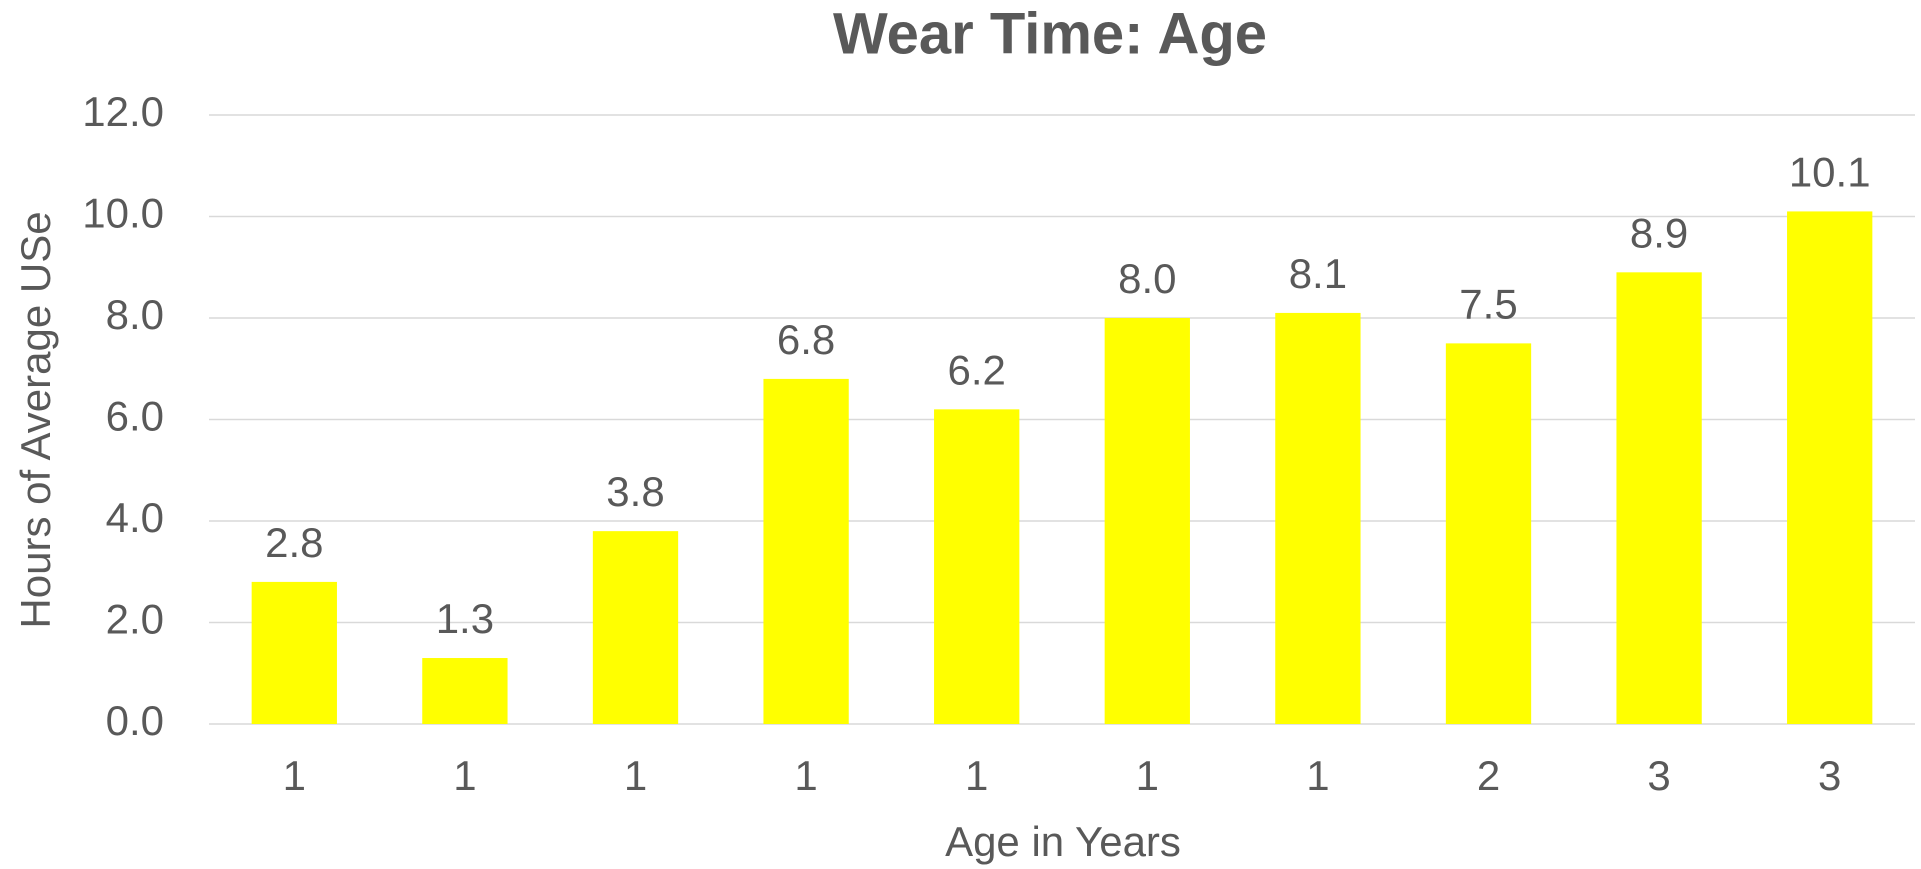 Image resolution: width=1921 pixels, height=869 pixels. What do you see at coordinates (977, 369) in the screenshot?
I see `data-label: 6.2` at bounding box center [977, 369].